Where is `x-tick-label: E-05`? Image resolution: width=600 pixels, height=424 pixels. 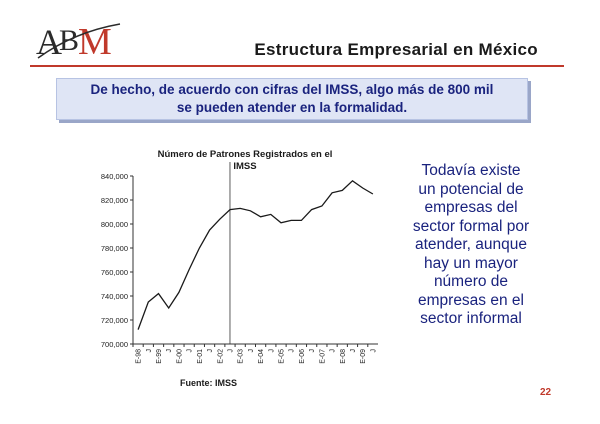
x-tick-label: E-05 is located at coordinates (282, 356).